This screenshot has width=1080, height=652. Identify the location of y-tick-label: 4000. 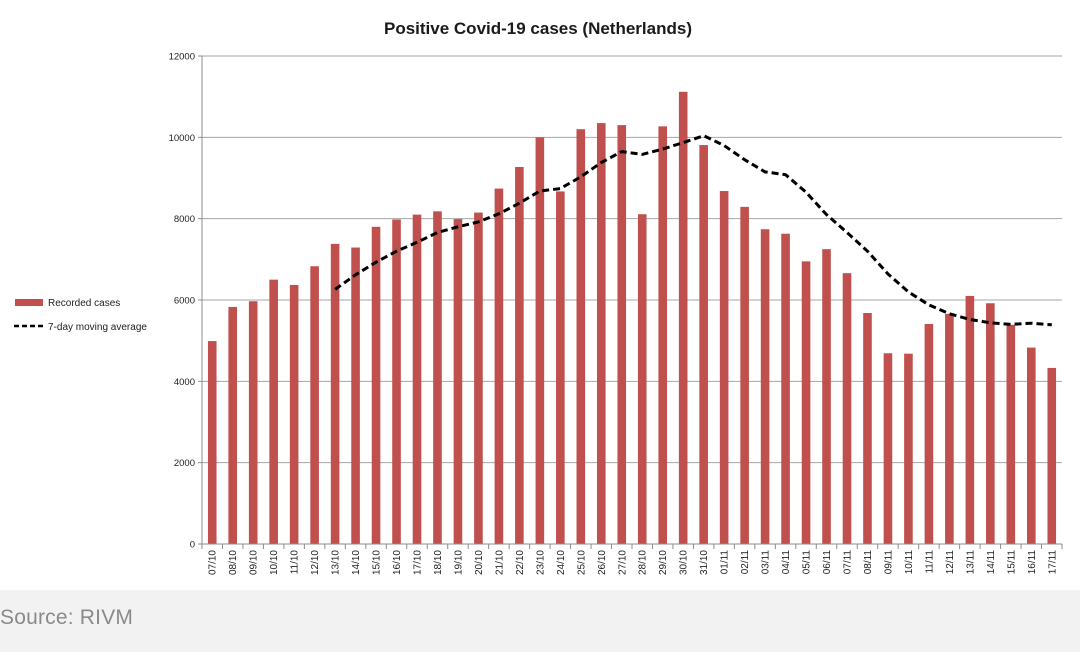
(184, 382).